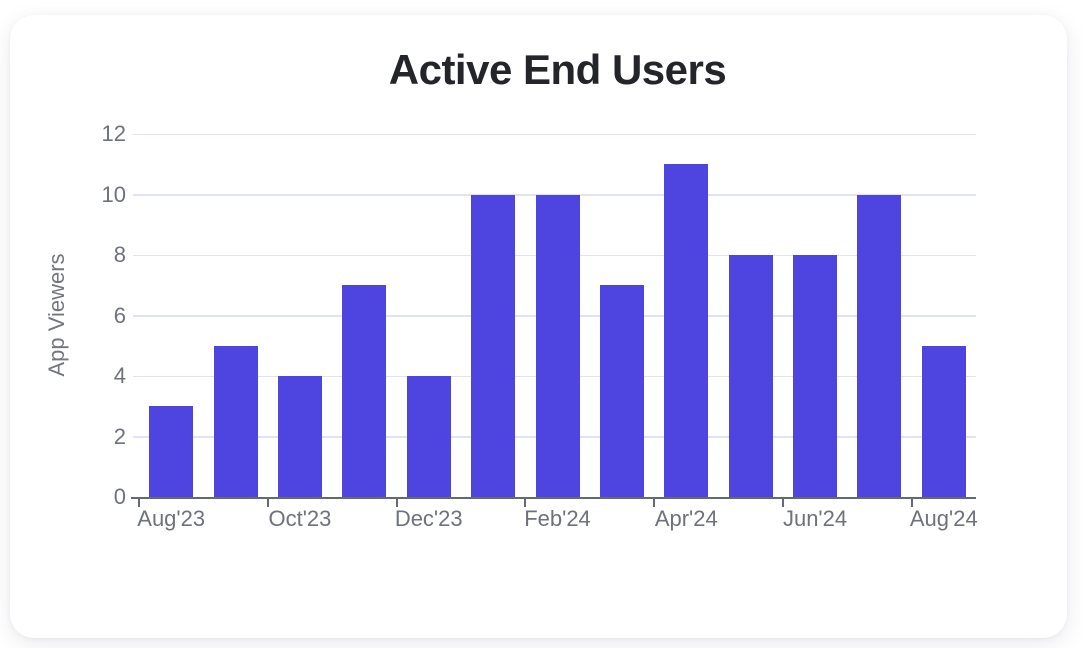 Image resolution: width=1088 pixels, height=648 pixels. Describe the element at coordinates (300, 518) in the screenshot. I see `x-tick-label-Oct'23: Oct'23` at that location.